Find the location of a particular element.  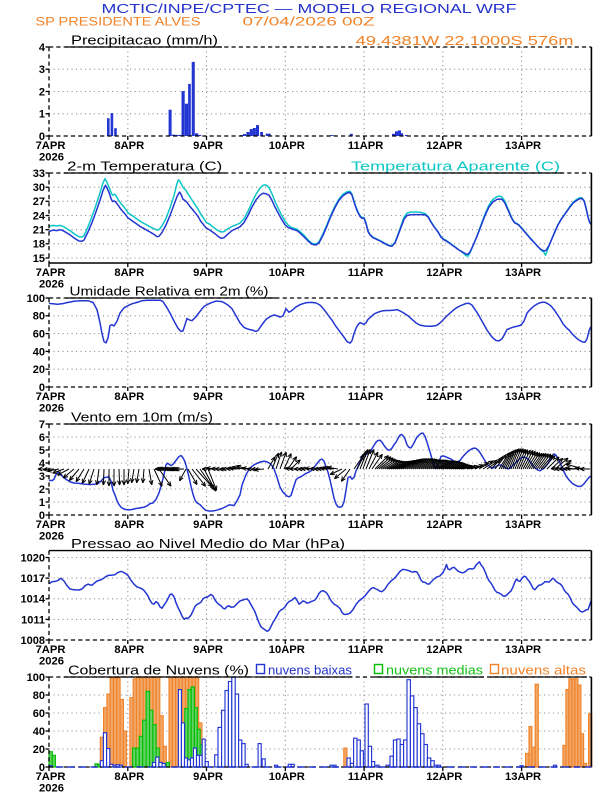

svg-text: 1011 is located at coordinates (33, 620).